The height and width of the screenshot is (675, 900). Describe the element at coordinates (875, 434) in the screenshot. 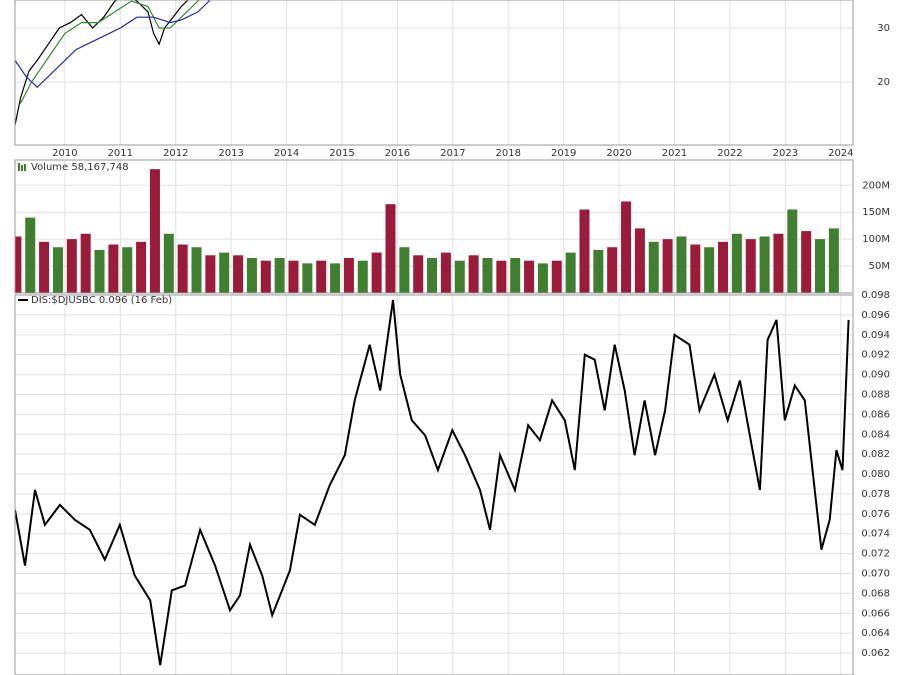

I see `y-tick-label: 0.084` at that location.